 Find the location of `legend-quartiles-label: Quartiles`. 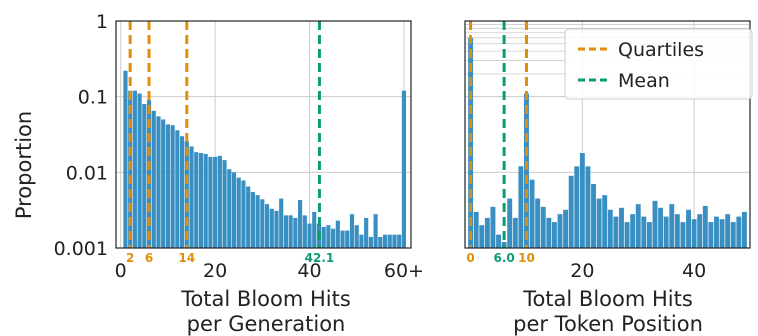

legend-quartiles-label: Quartiles is located at coordinates (661, 50).